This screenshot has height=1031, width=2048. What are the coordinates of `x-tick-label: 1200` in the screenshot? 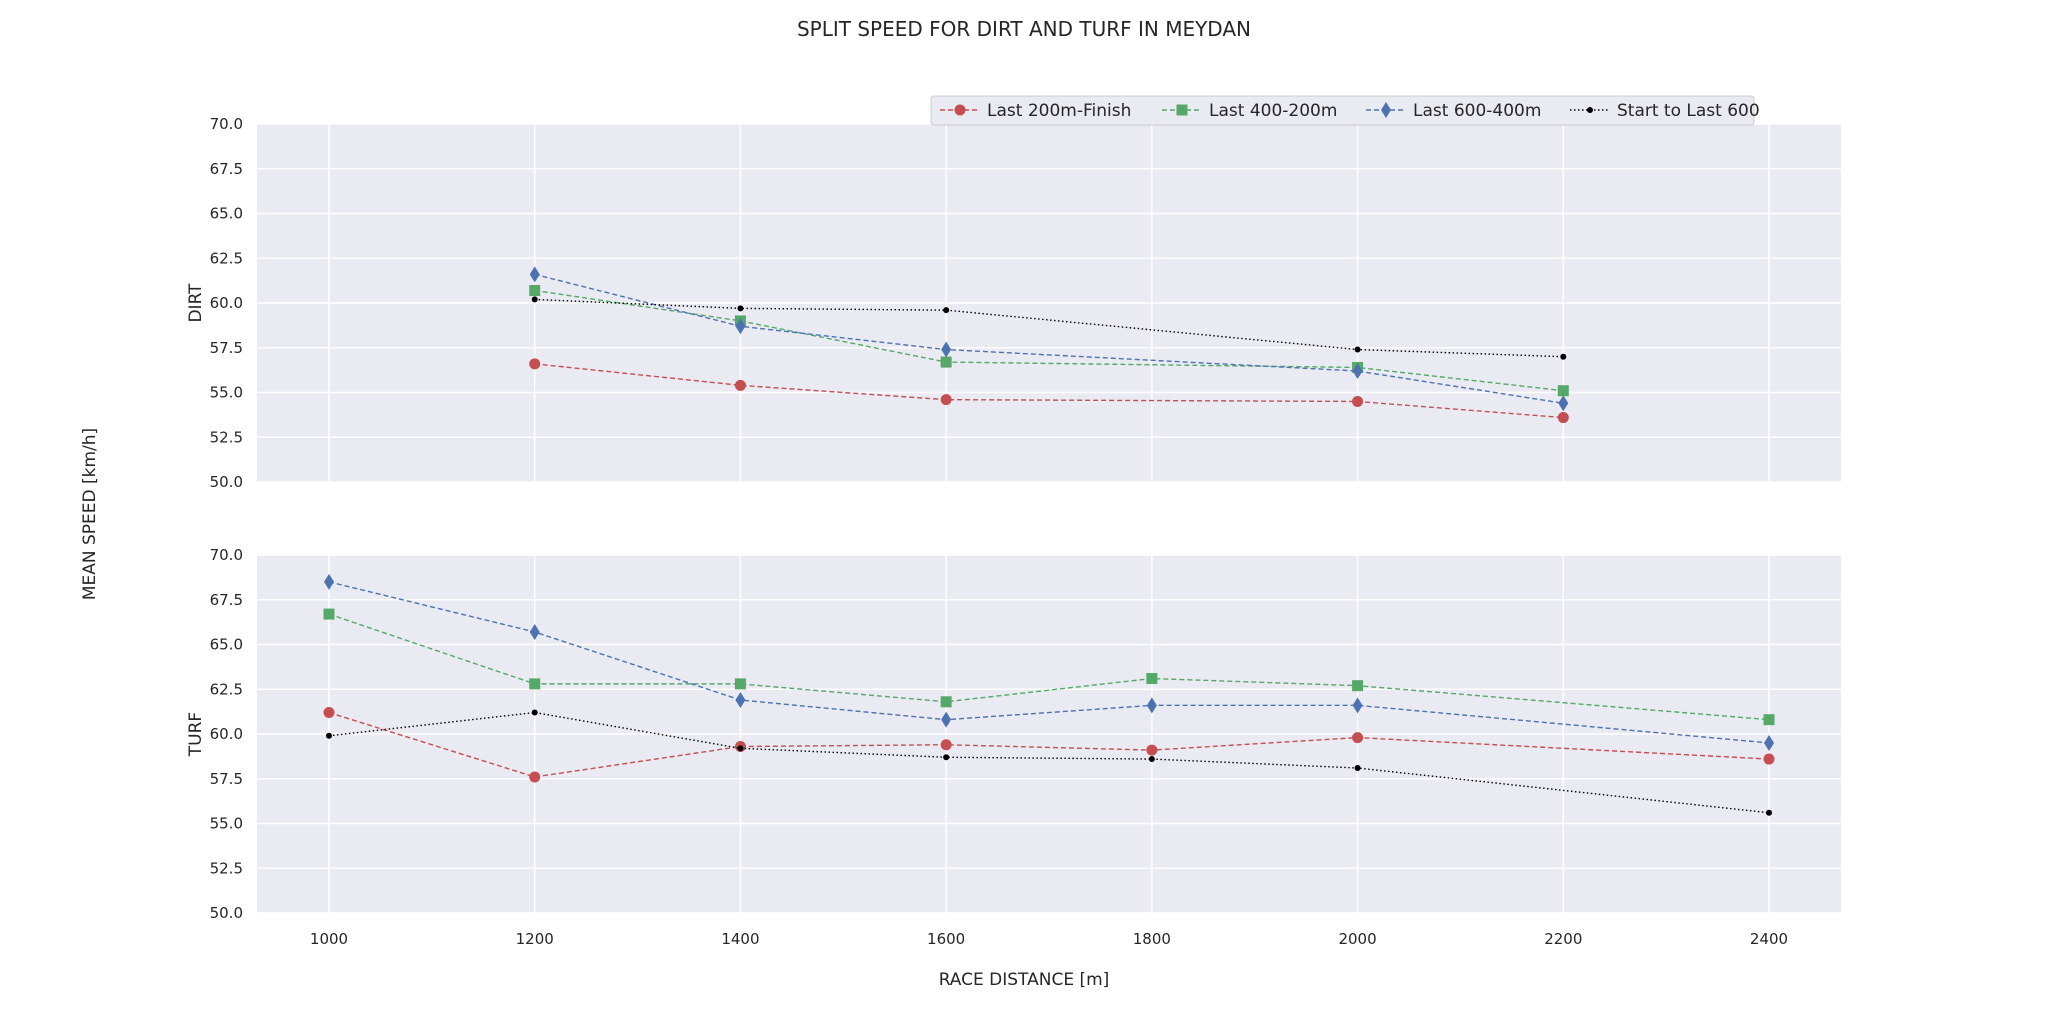 It's located at (535, 939).